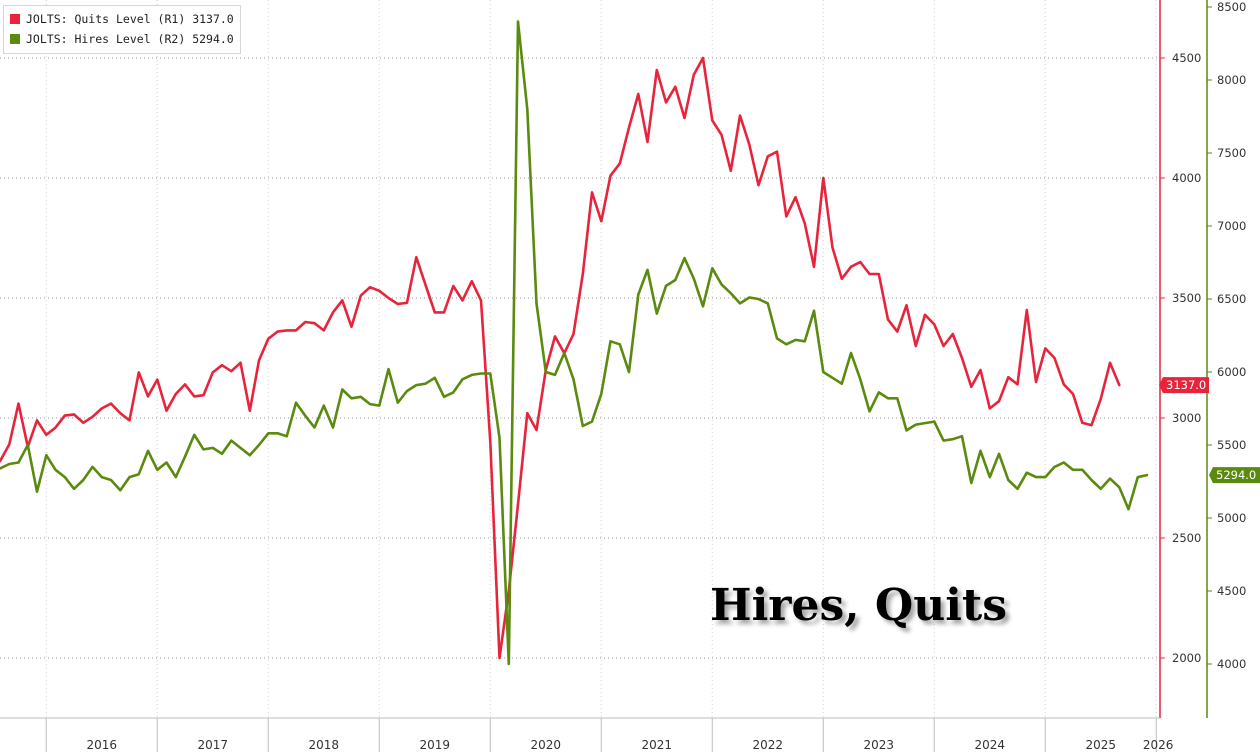 The width and height of the screenshot is (1260, 752). What do you see at coordinates (213, 19) in the screenshot?
I see `legend-value-quits: 3137.0` at bounding box center [213, 19].